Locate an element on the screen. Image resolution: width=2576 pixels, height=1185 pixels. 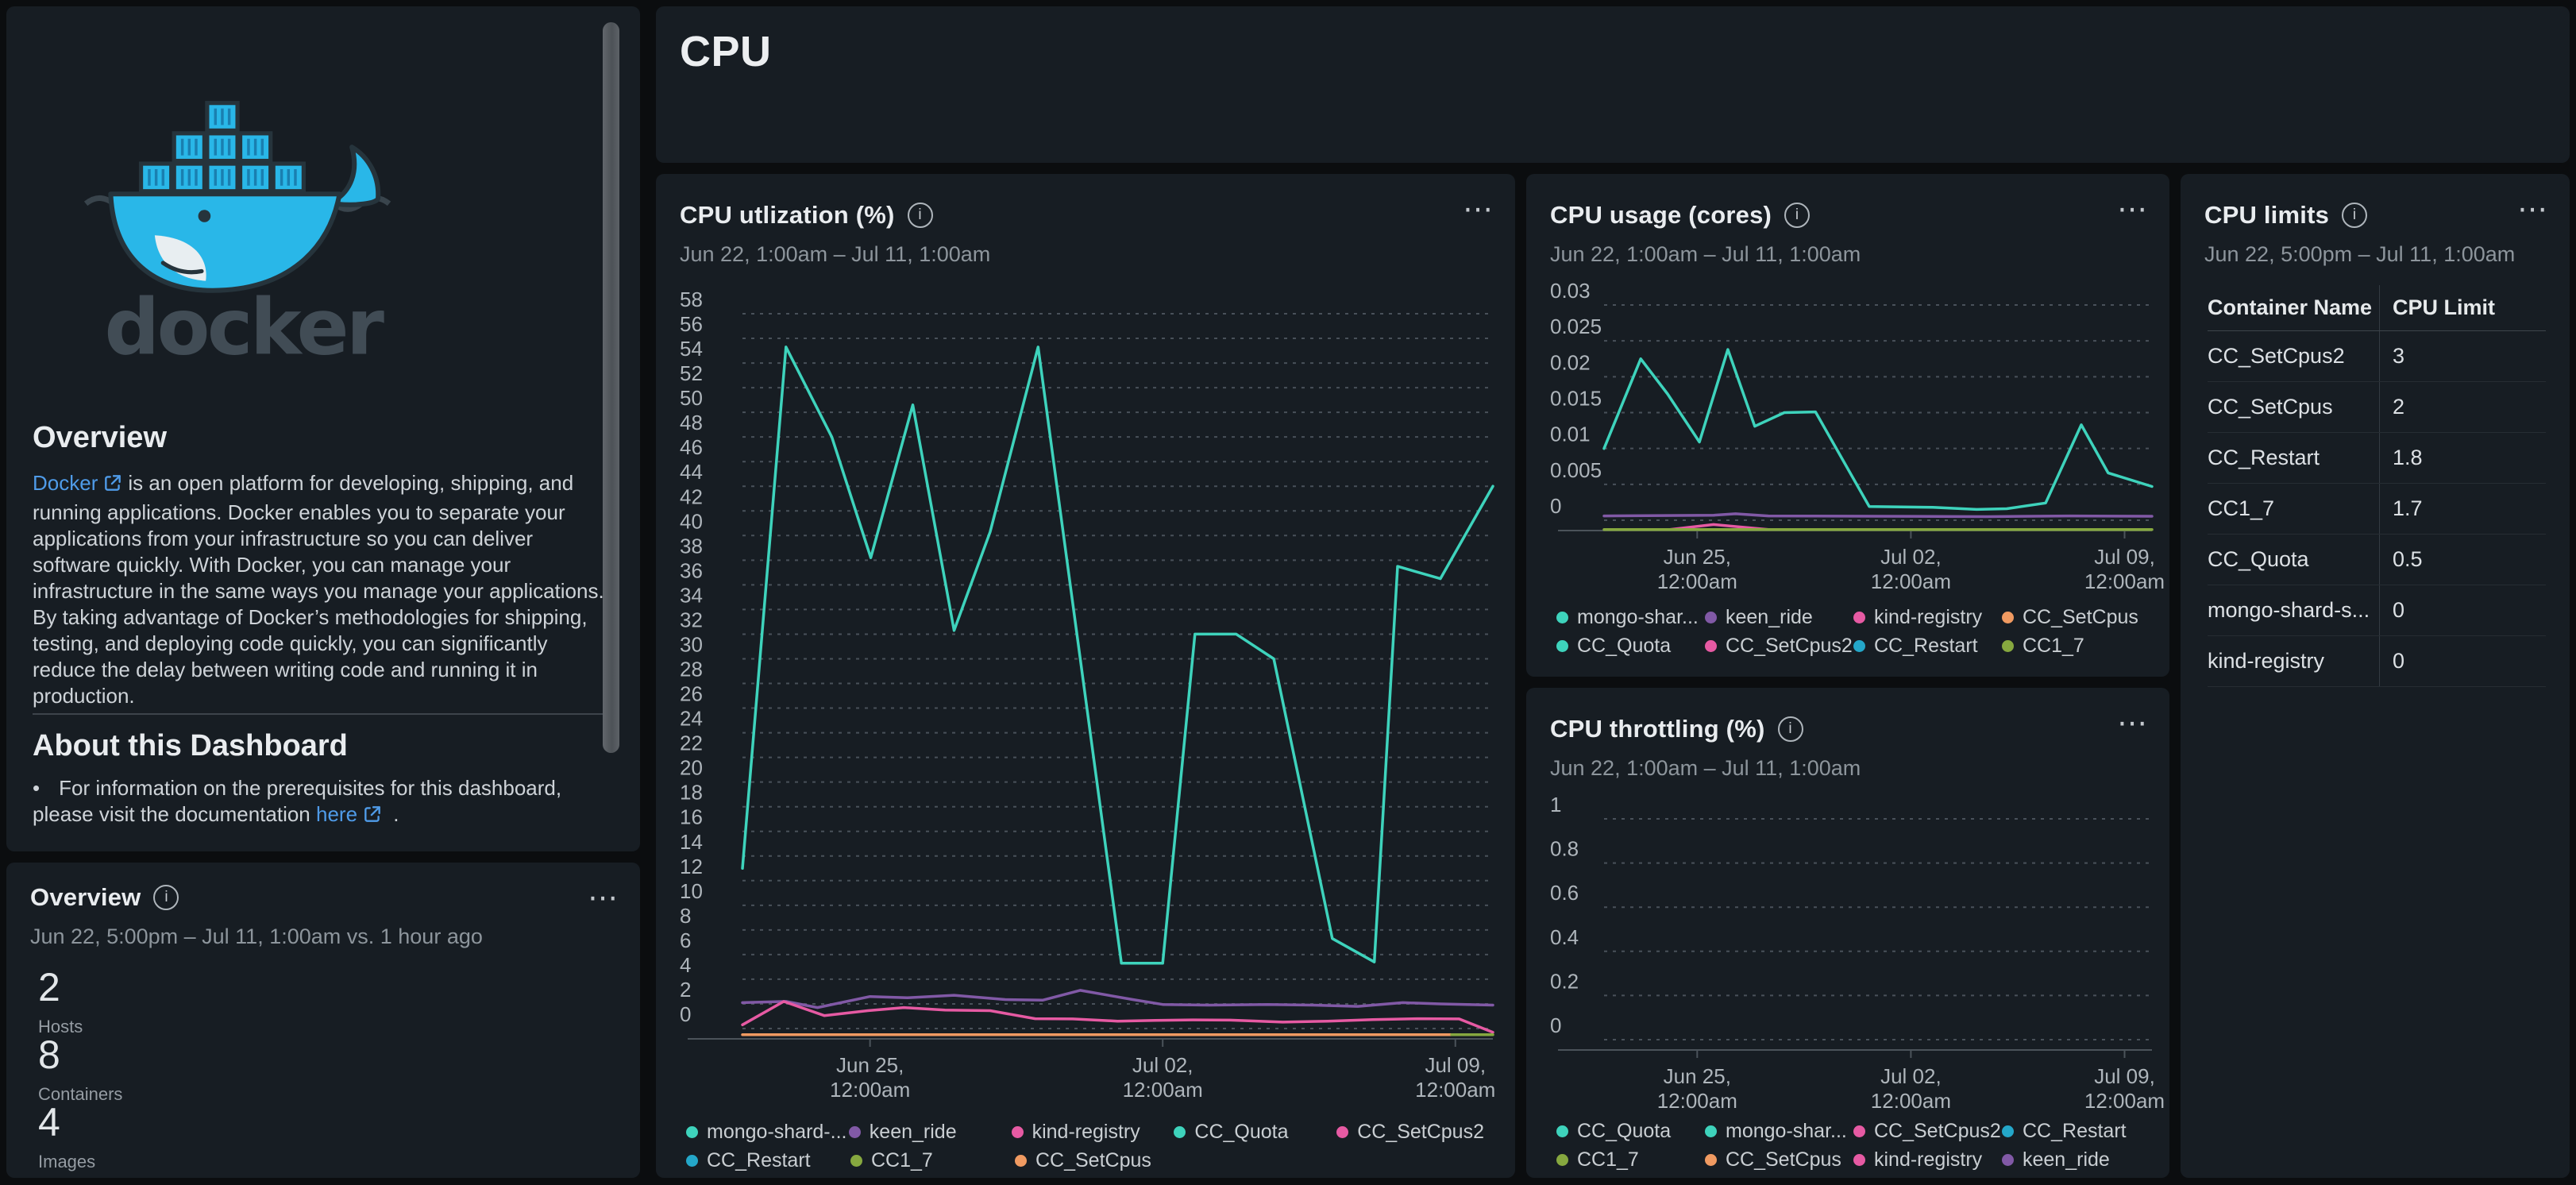
sidebar-scrollbar is located at coordinates (611, 387).